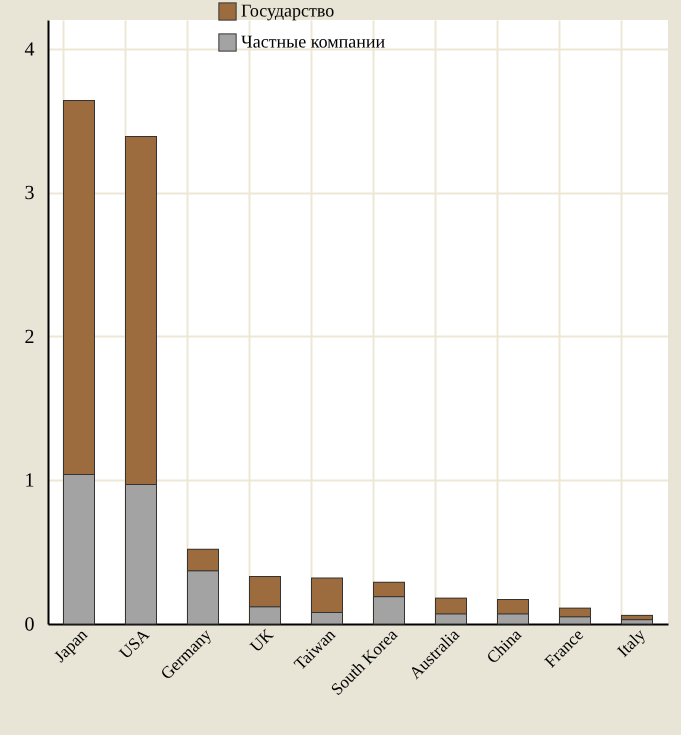 The image size is (681, 735). Describe the element at coordinates (135, 643) in the screenshot. I see `x-tick-label: USA` at that location.